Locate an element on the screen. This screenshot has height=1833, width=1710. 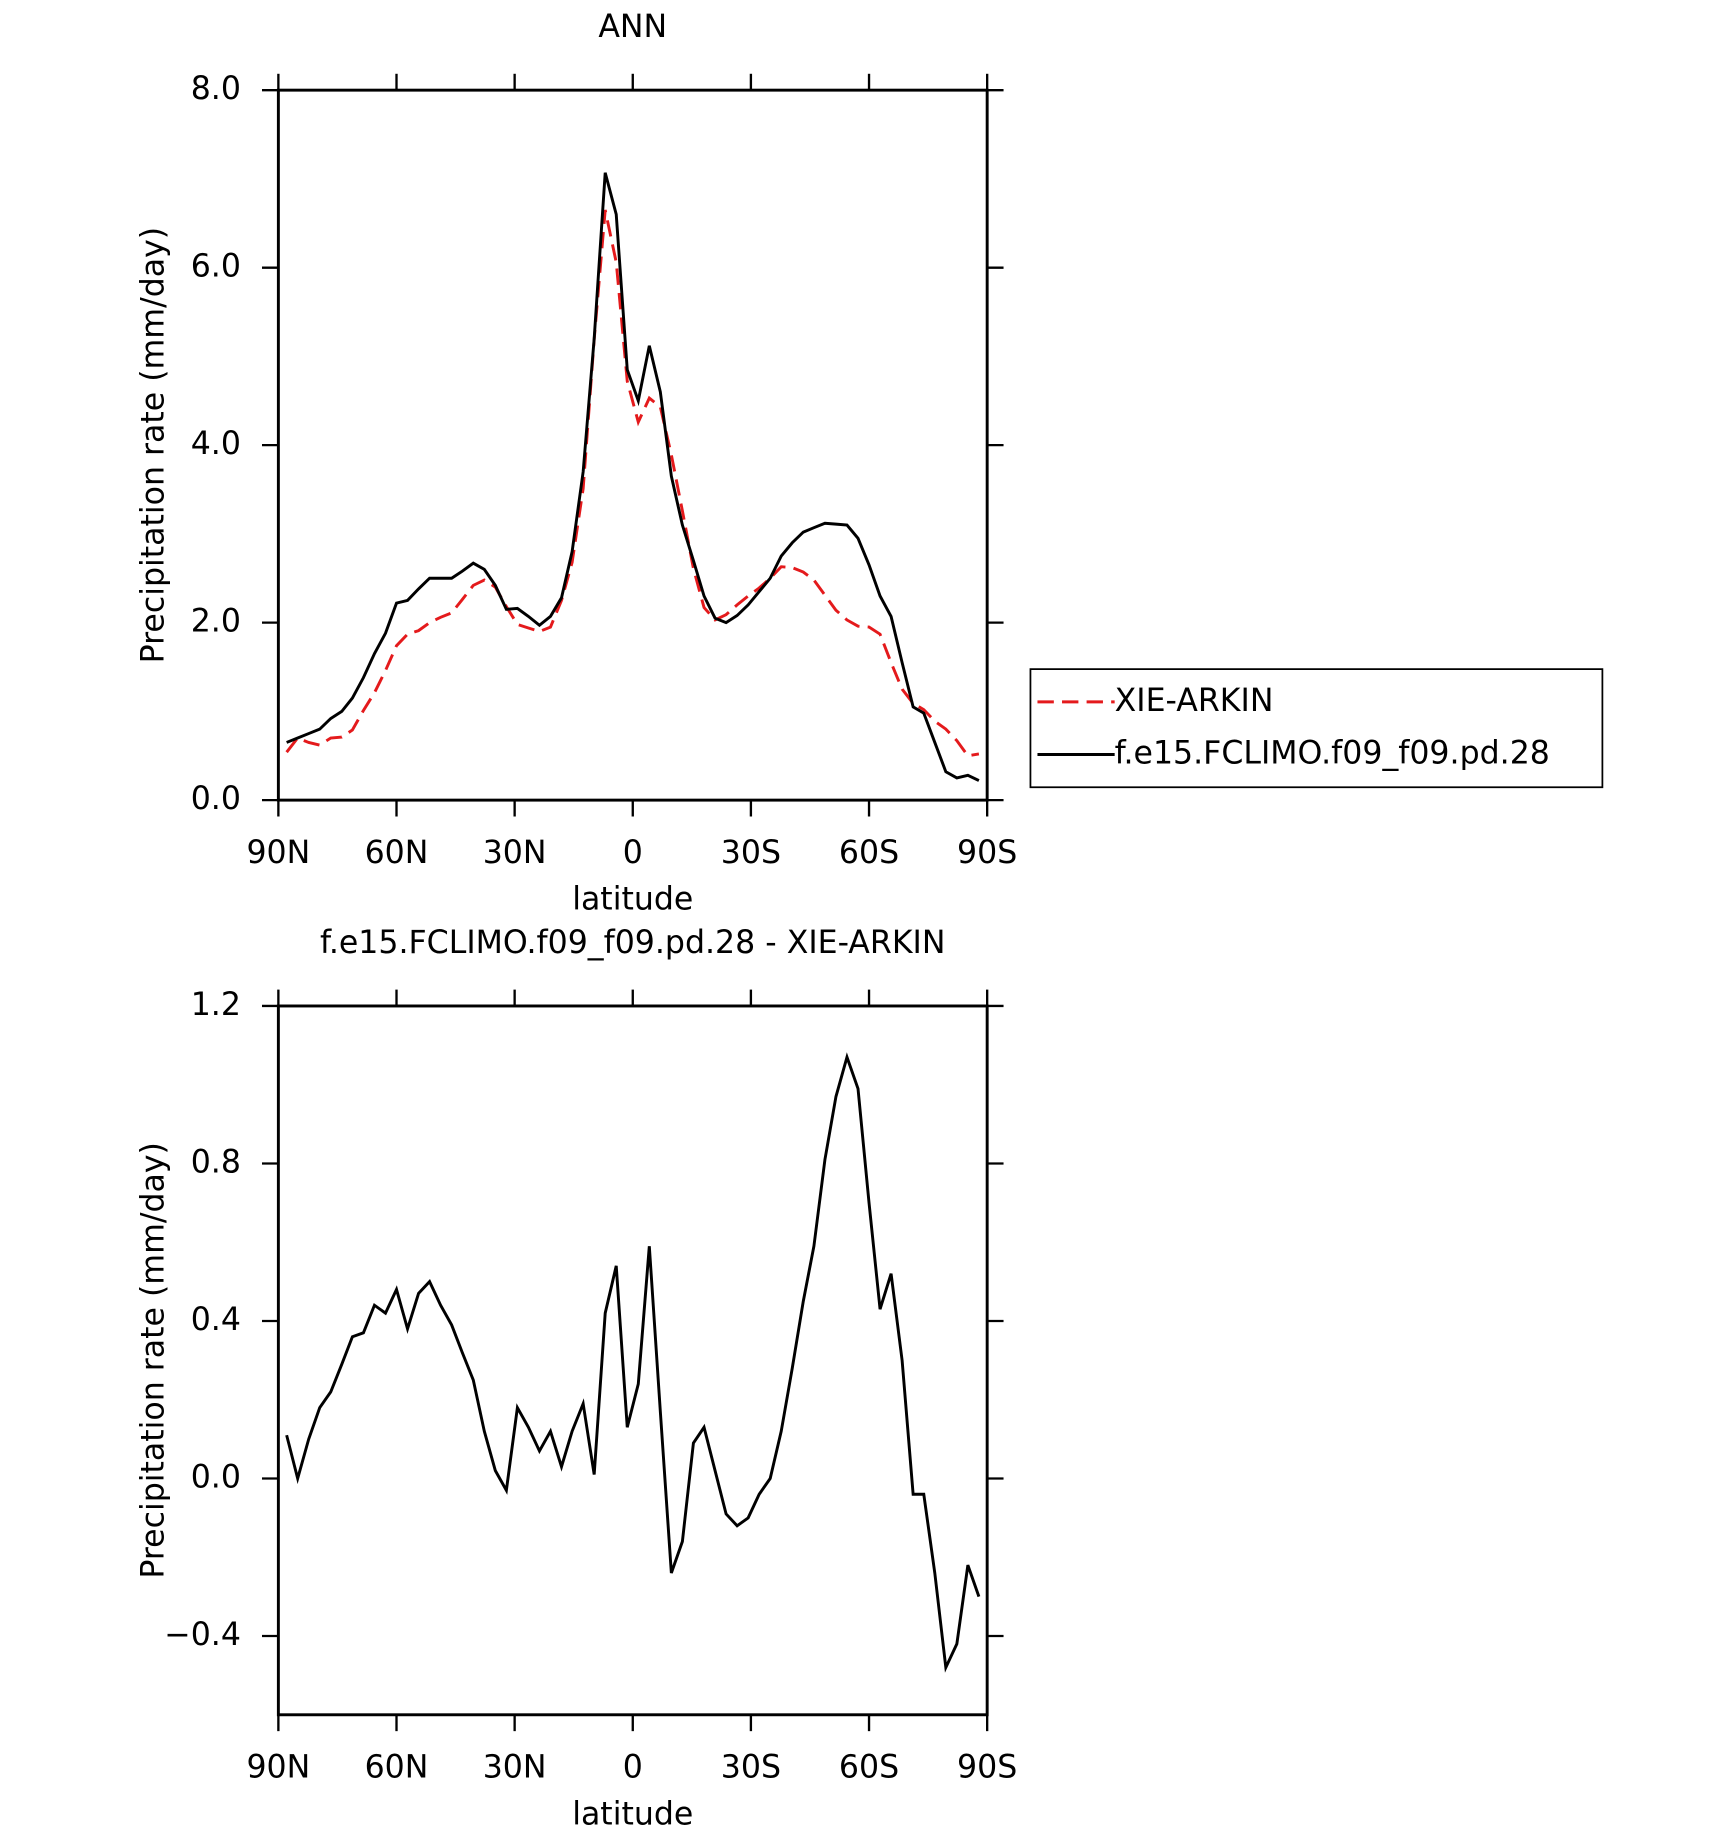
chart-title: ANN is located at coordinates (632, 27).